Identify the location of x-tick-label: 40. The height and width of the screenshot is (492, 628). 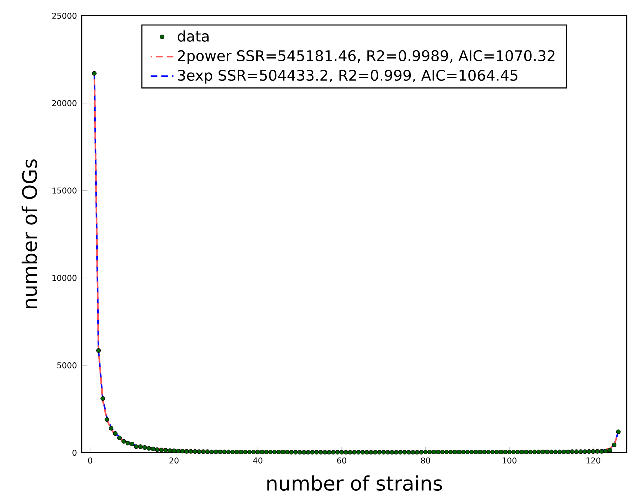
(258, 461).